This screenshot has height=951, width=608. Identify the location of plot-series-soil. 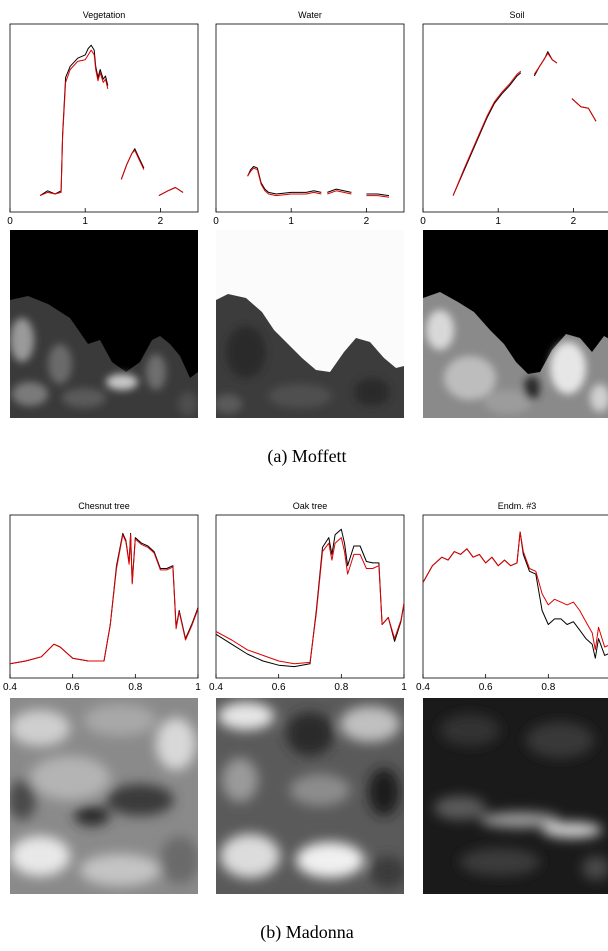
(524, 123).